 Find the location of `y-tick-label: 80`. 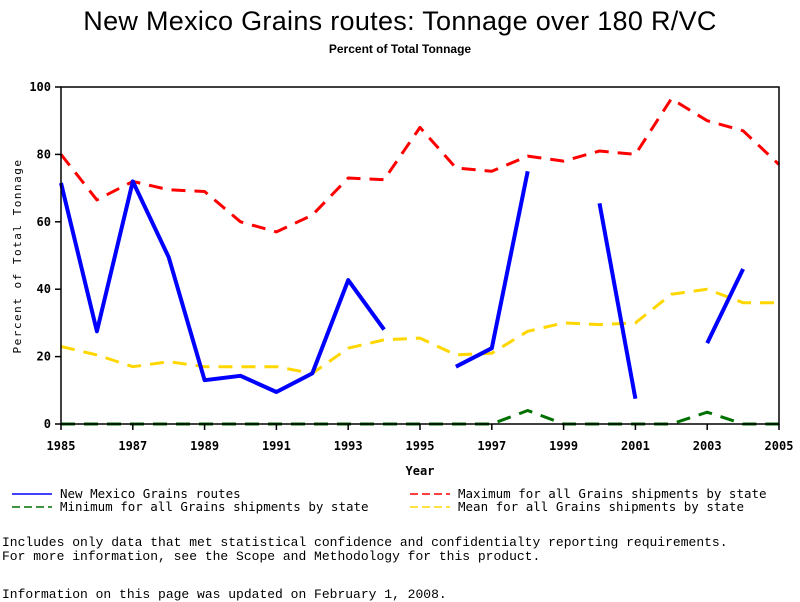

y-tick-label: 80 is located at coordinates (44, 154).